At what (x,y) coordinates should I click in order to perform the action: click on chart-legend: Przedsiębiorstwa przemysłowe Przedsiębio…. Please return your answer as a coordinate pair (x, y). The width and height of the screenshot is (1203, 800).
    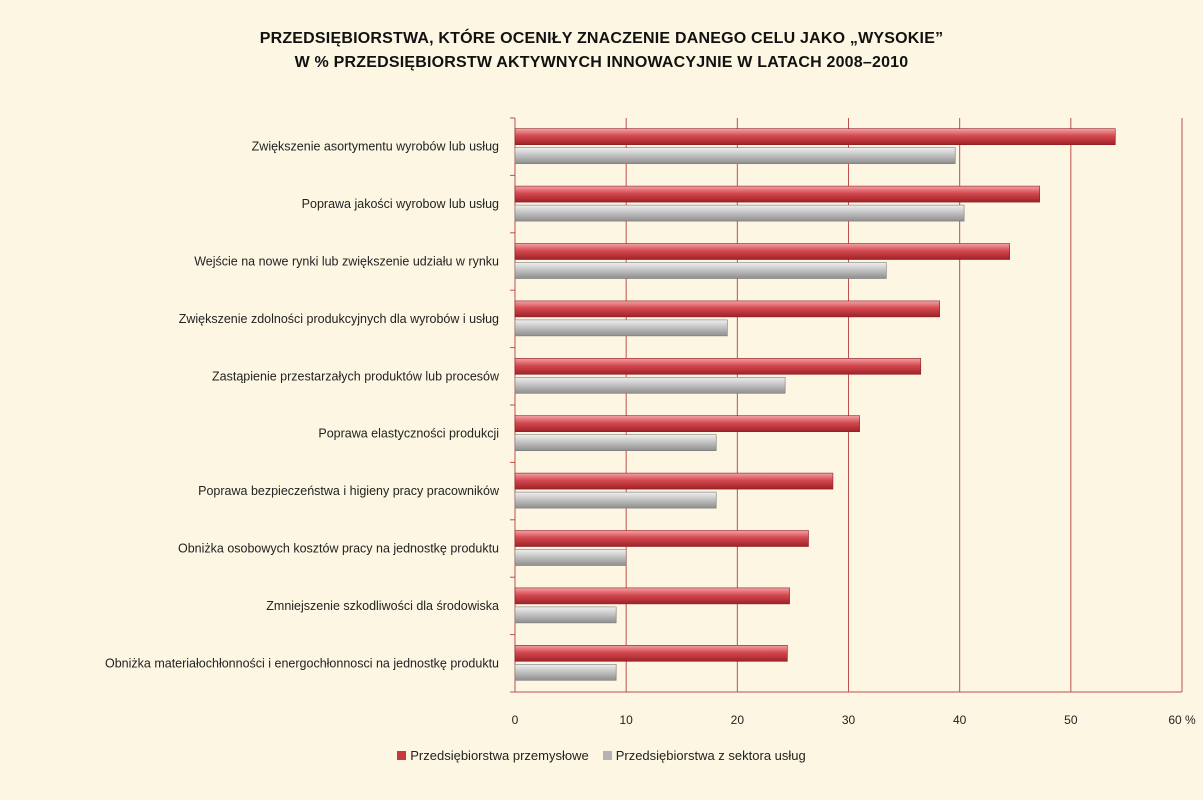
    Looking at the image, I should click on (601, 755).